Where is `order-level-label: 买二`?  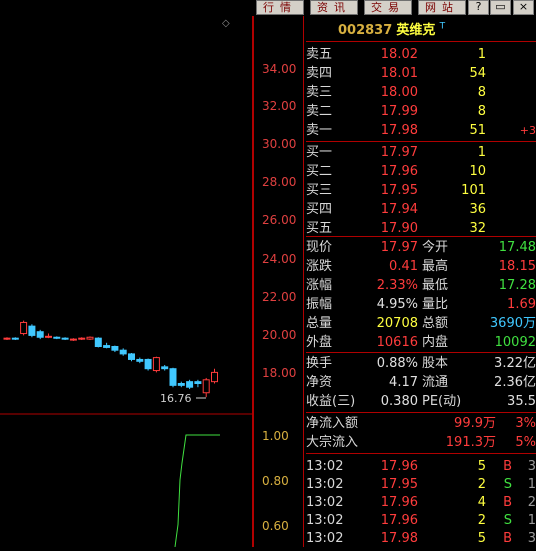
order-level-label: 买二 is located at coordinates (319, 171).